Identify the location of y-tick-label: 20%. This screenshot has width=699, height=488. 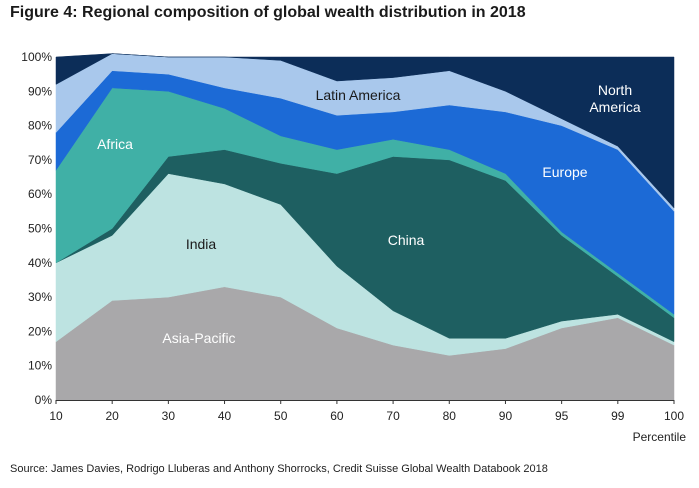
(40, 331).